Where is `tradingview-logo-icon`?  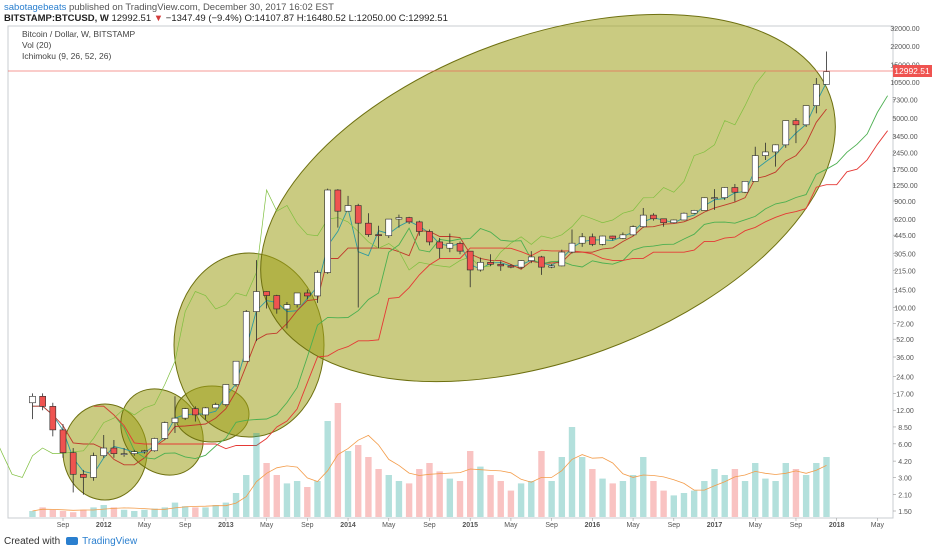
tradingview-logo-icon is located at coordinates (72, 541).